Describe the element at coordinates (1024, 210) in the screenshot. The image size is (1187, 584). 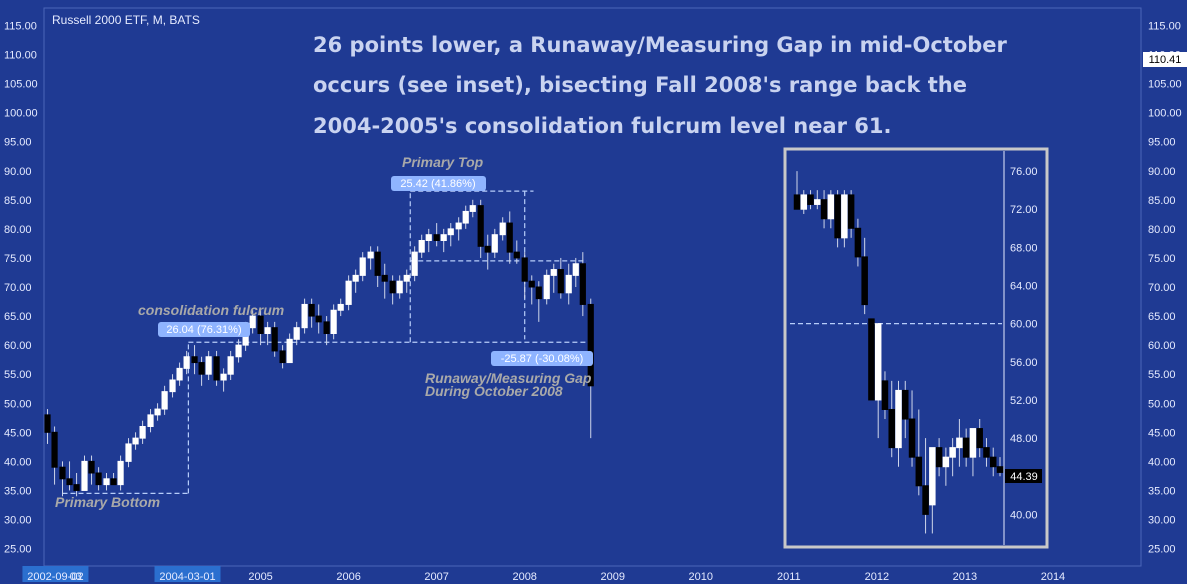
I see `inset-y-tick: 72.00` at that location.